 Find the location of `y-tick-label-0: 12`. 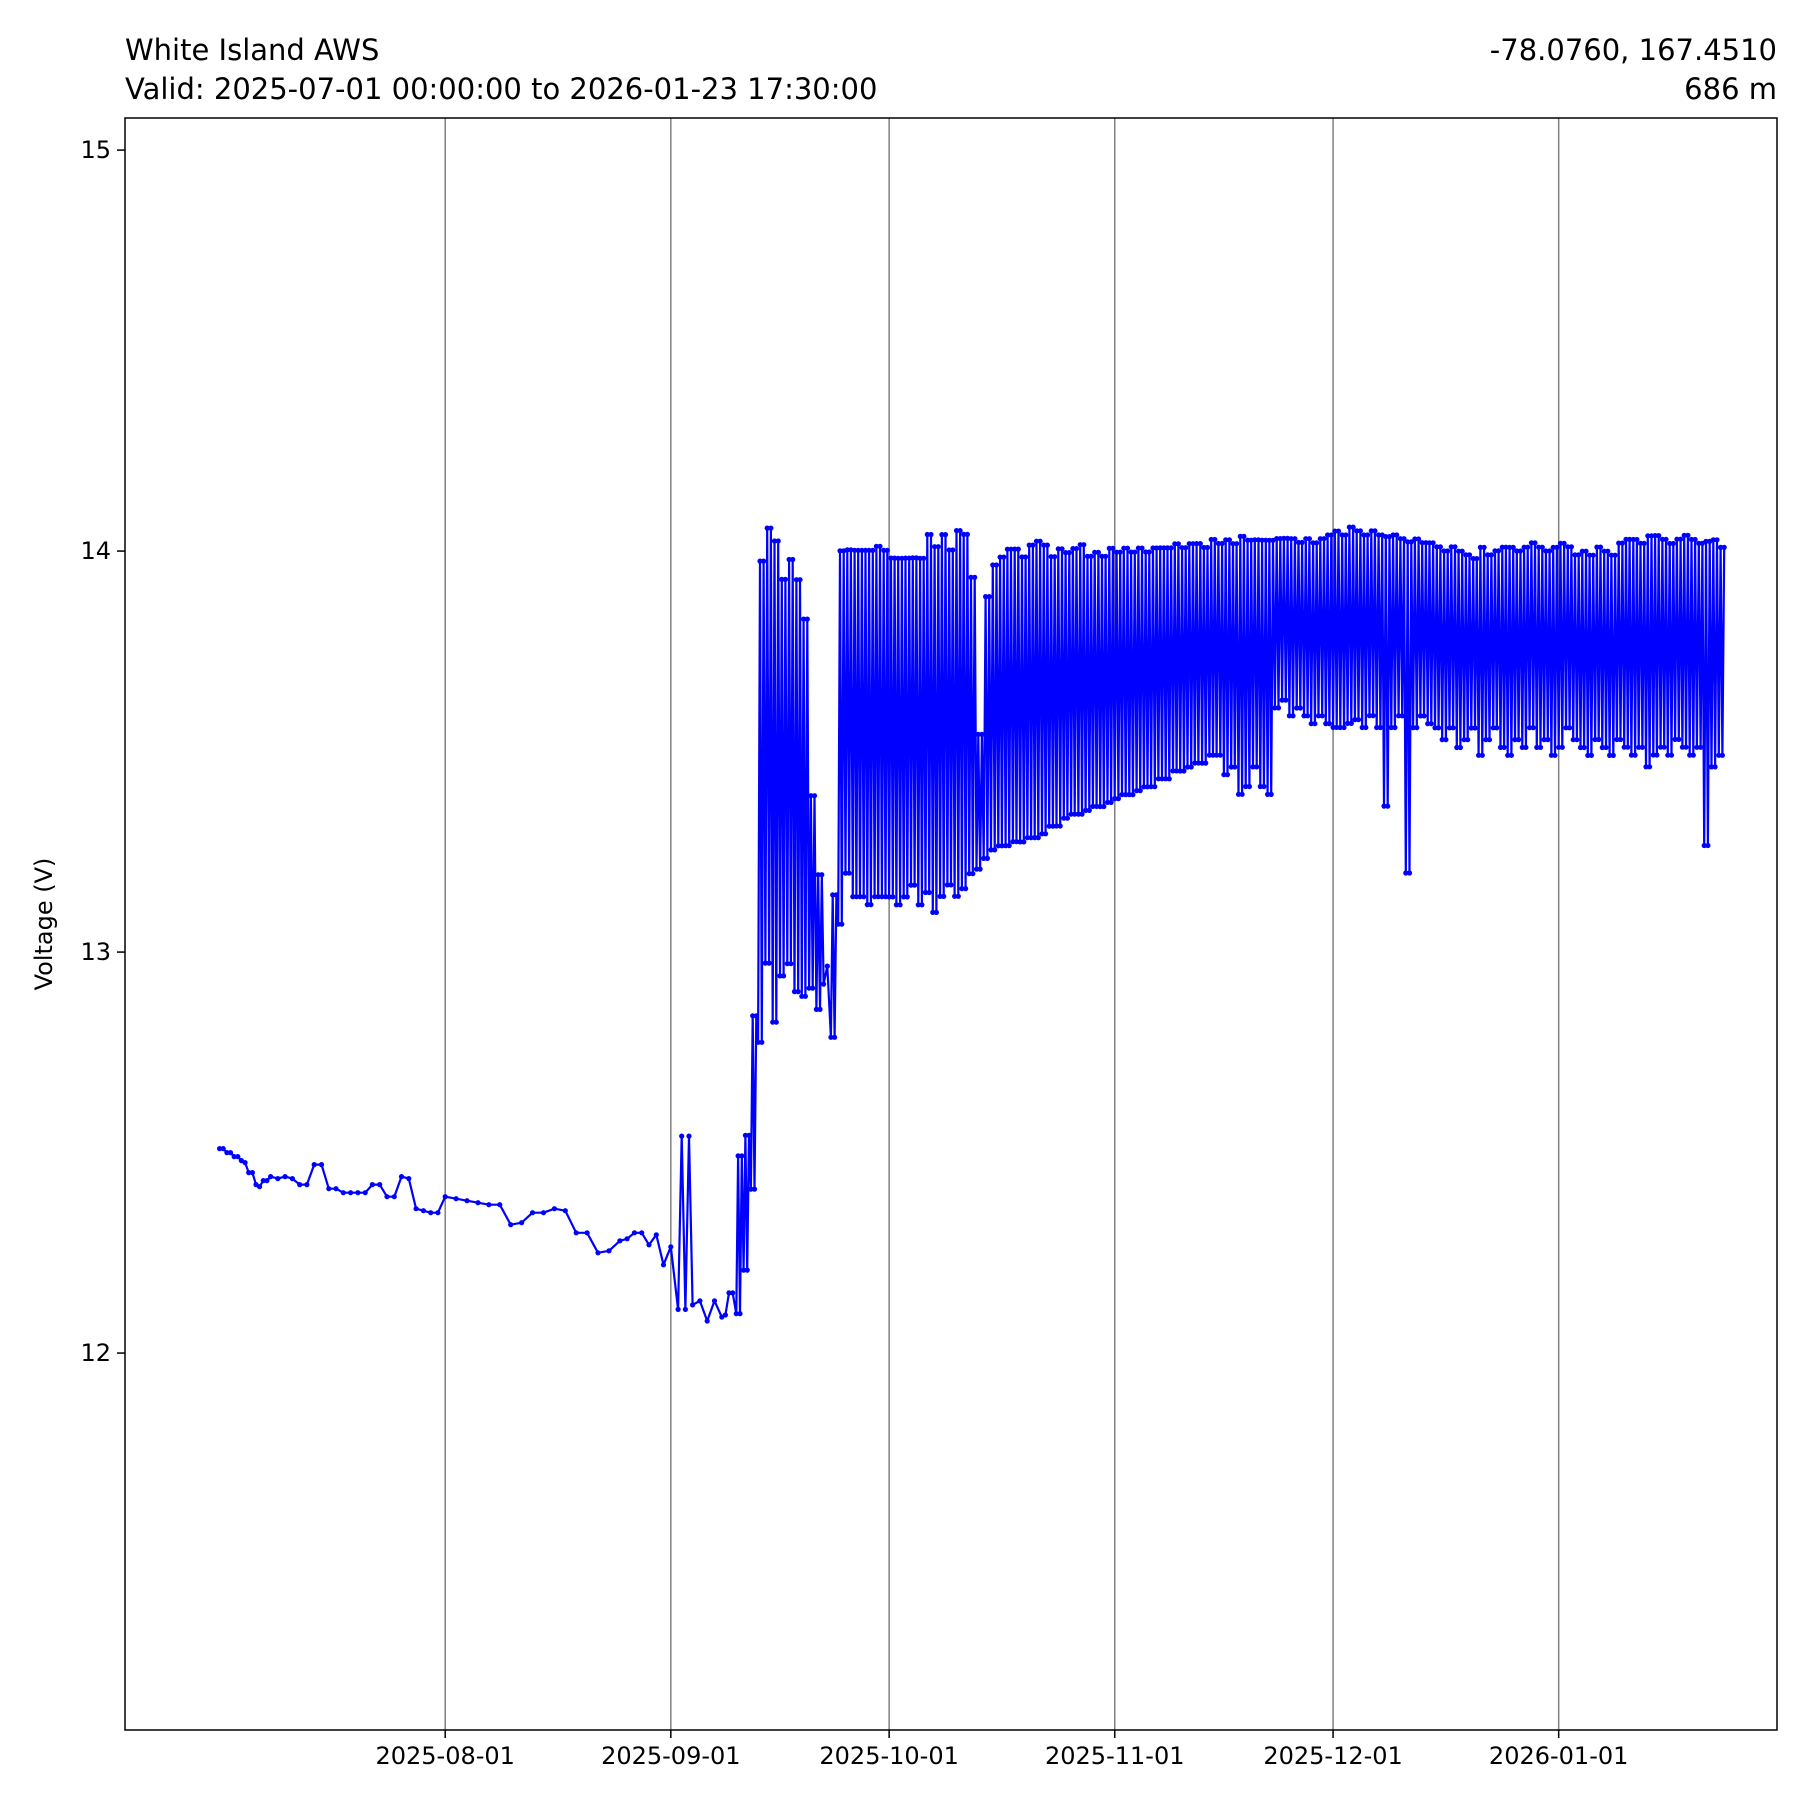

y-tick-label-0: 12 is located at coordinates (95, 1353).